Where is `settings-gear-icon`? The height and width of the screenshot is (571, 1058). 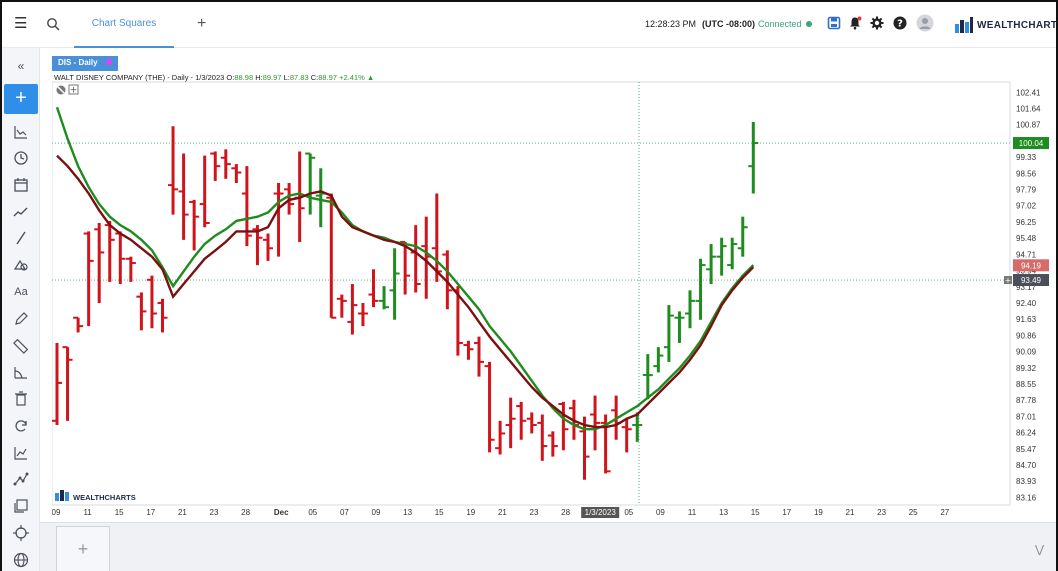 settings-gear-icon is located at coordinates (877, 23).